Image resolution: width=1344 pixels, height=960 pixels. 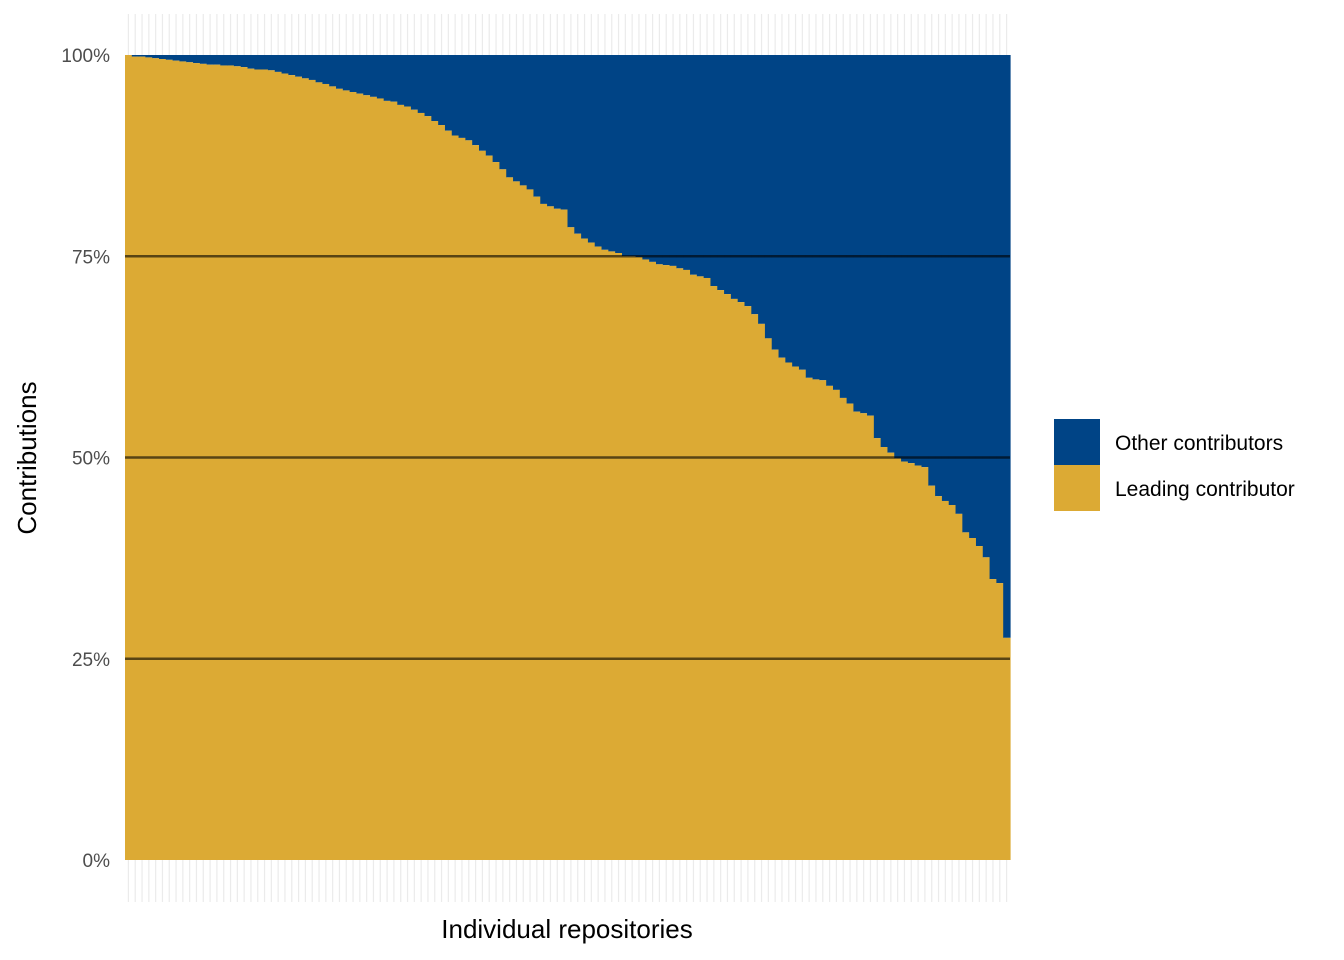 What do you see at coordinates (91, 660) in the screenshot?
I see `y-tick-label: 25%` at bounding box center [91, 660].